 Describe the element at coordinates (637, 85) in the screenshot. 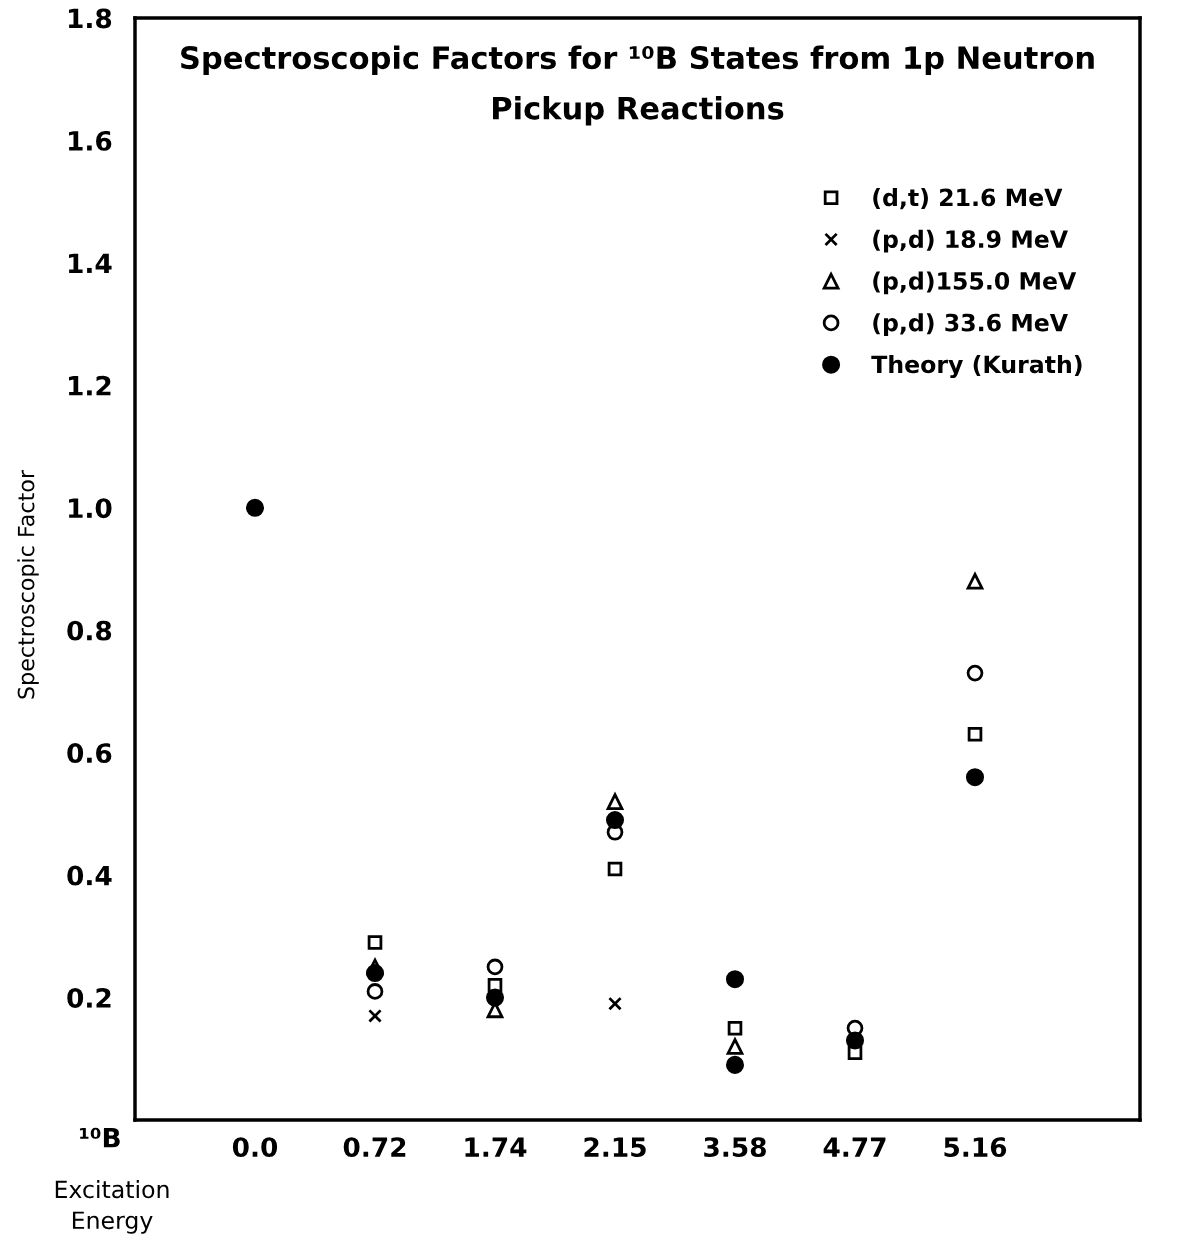

I see `text: Spectroscopic Factors for ¹⁰B States from 1p Neutron Pickup Reactions` at that location.